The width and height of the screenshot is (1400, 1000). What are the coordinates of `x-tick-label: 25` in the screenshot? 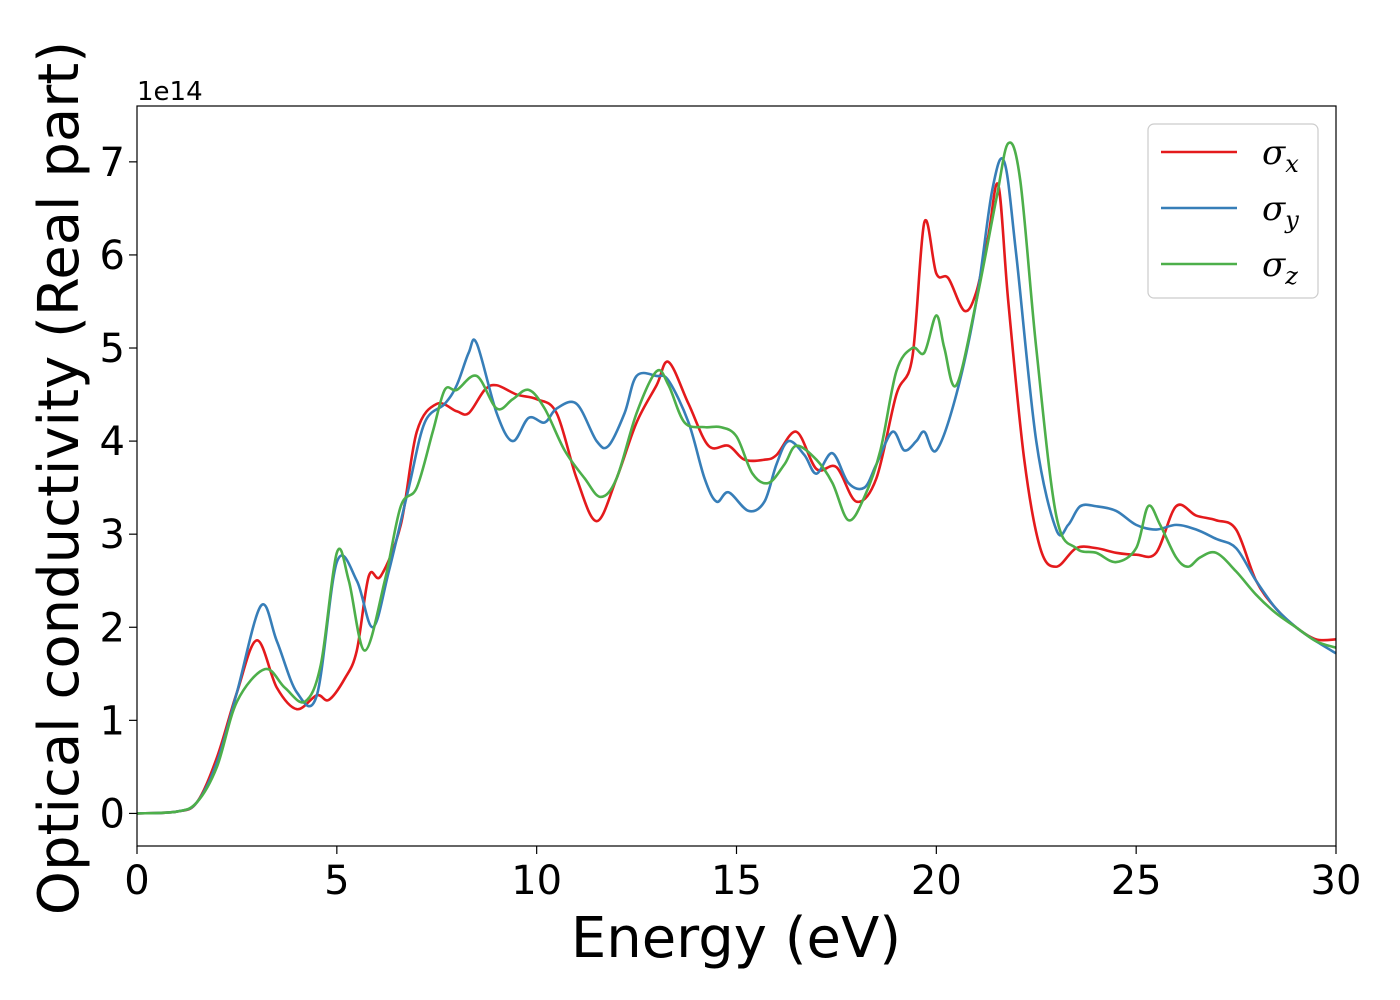 It's located at (1136, 881).